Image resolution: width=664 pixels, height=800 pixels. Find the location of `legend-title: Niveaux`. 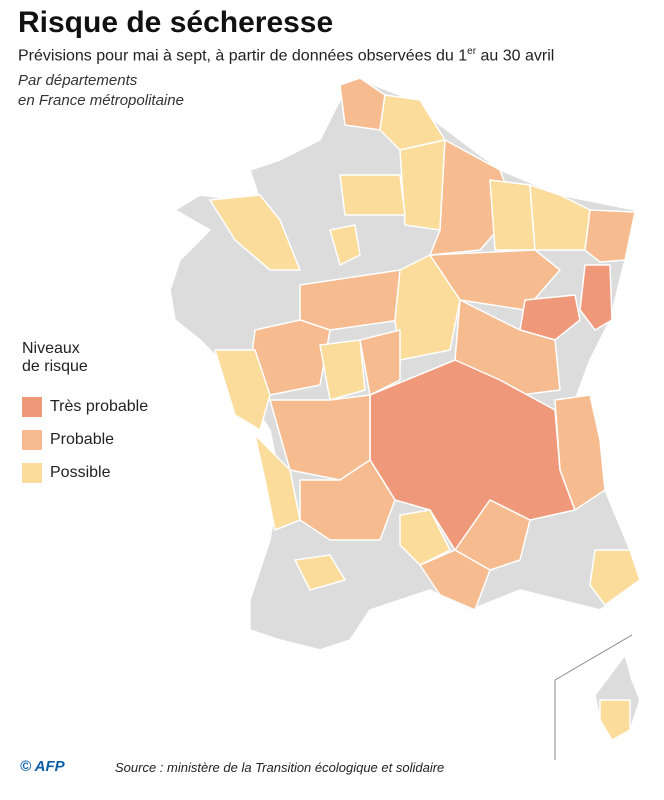

legend-title: Niveaux is located at coordinates (51, 348).